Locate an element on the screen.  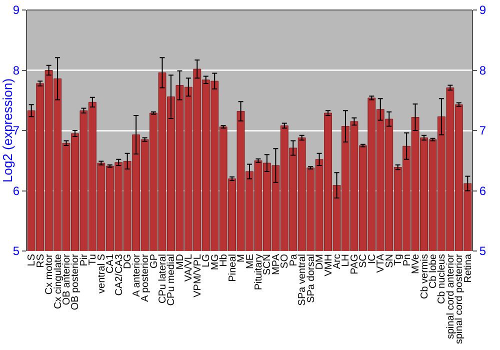
y-tick-label: 8 is located at coordinates (16, 70).